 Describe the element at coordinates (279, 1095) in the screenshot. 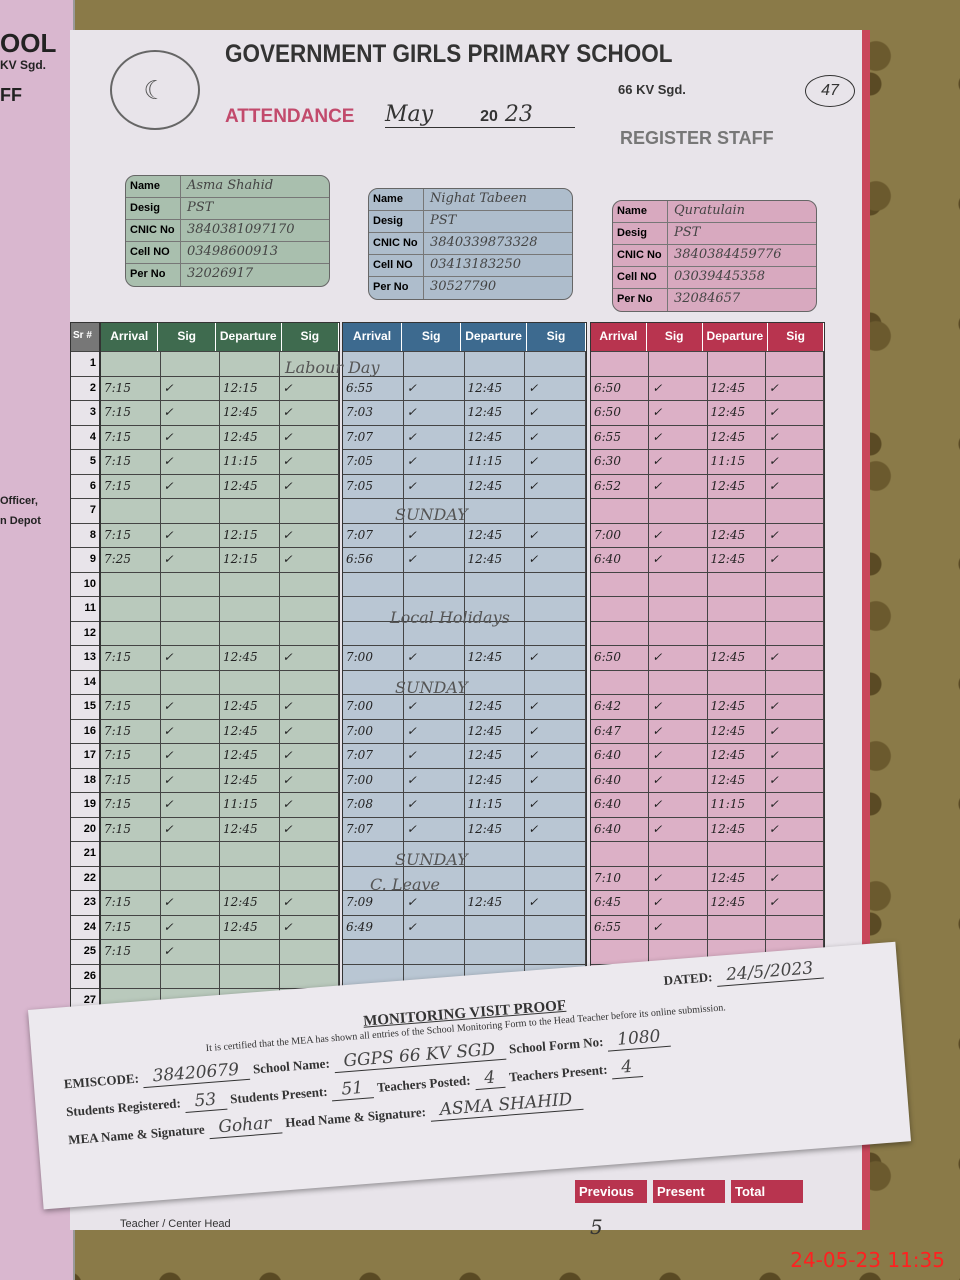

I see `students-present-label: Students Present:` at that location.